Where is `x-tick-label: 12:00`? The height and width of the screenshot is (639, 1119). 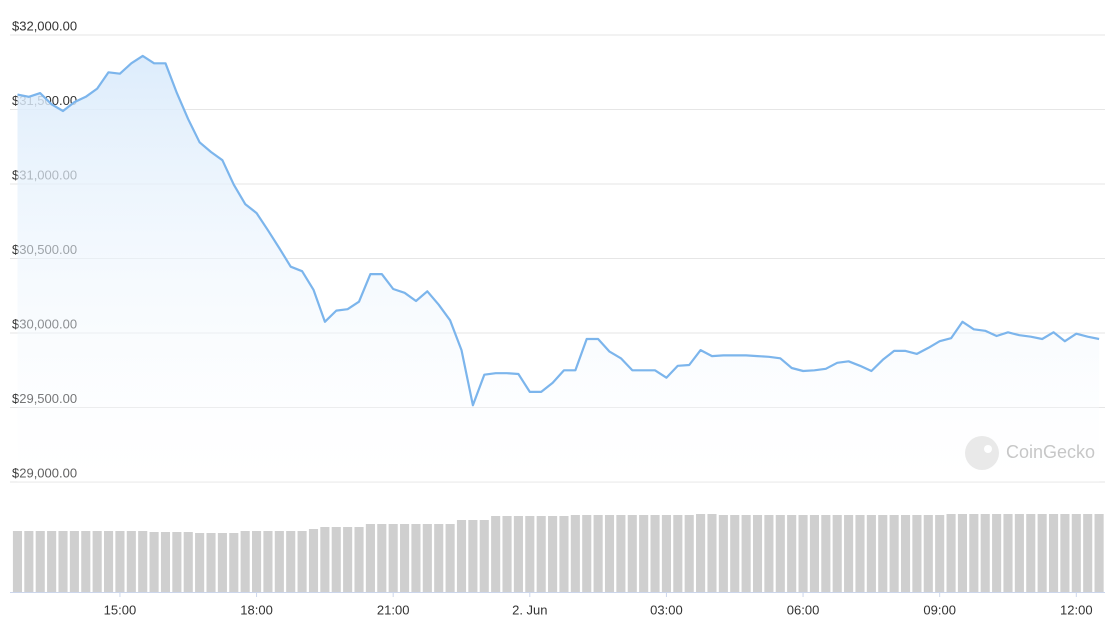 x-tick-label: 12:00 is located at coordinates (1076, 609).